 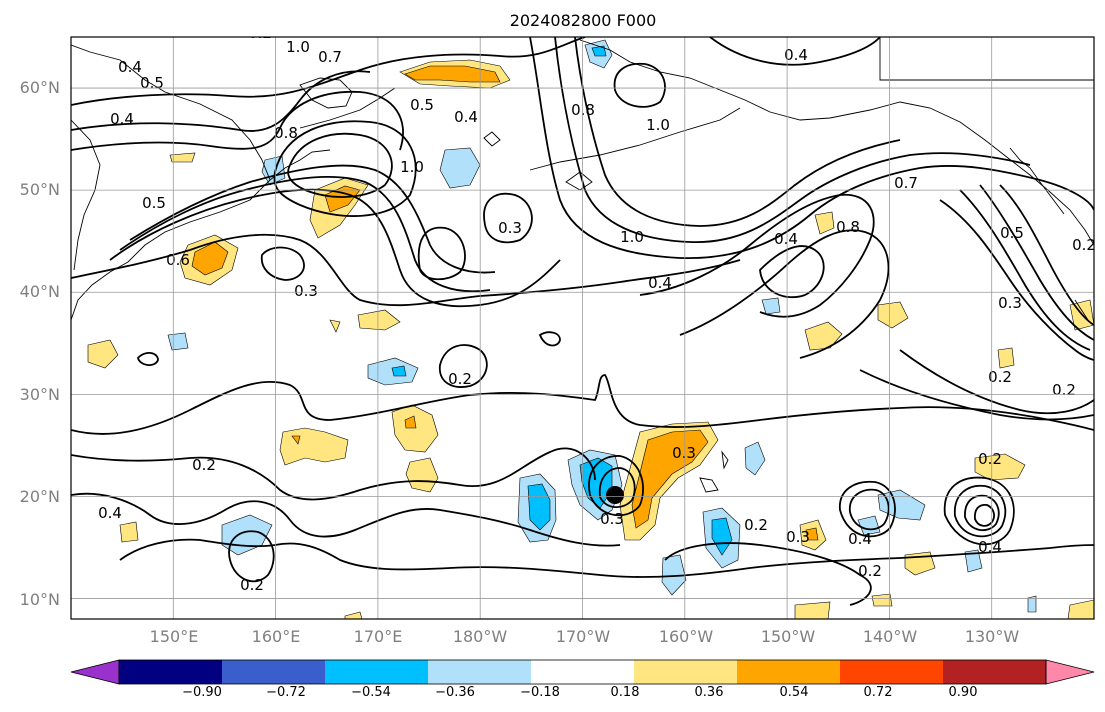 I want to click on colorbar-frame, so click(x=582, y=672).